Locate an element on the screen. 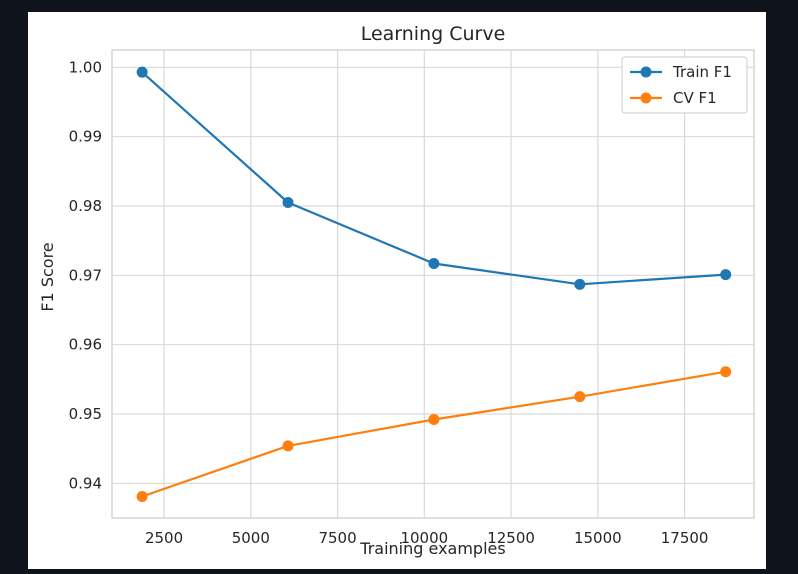 This screenshot has height=574, width=798. y-tick-label-2: 0.96 is located at coordinates (85, 345).